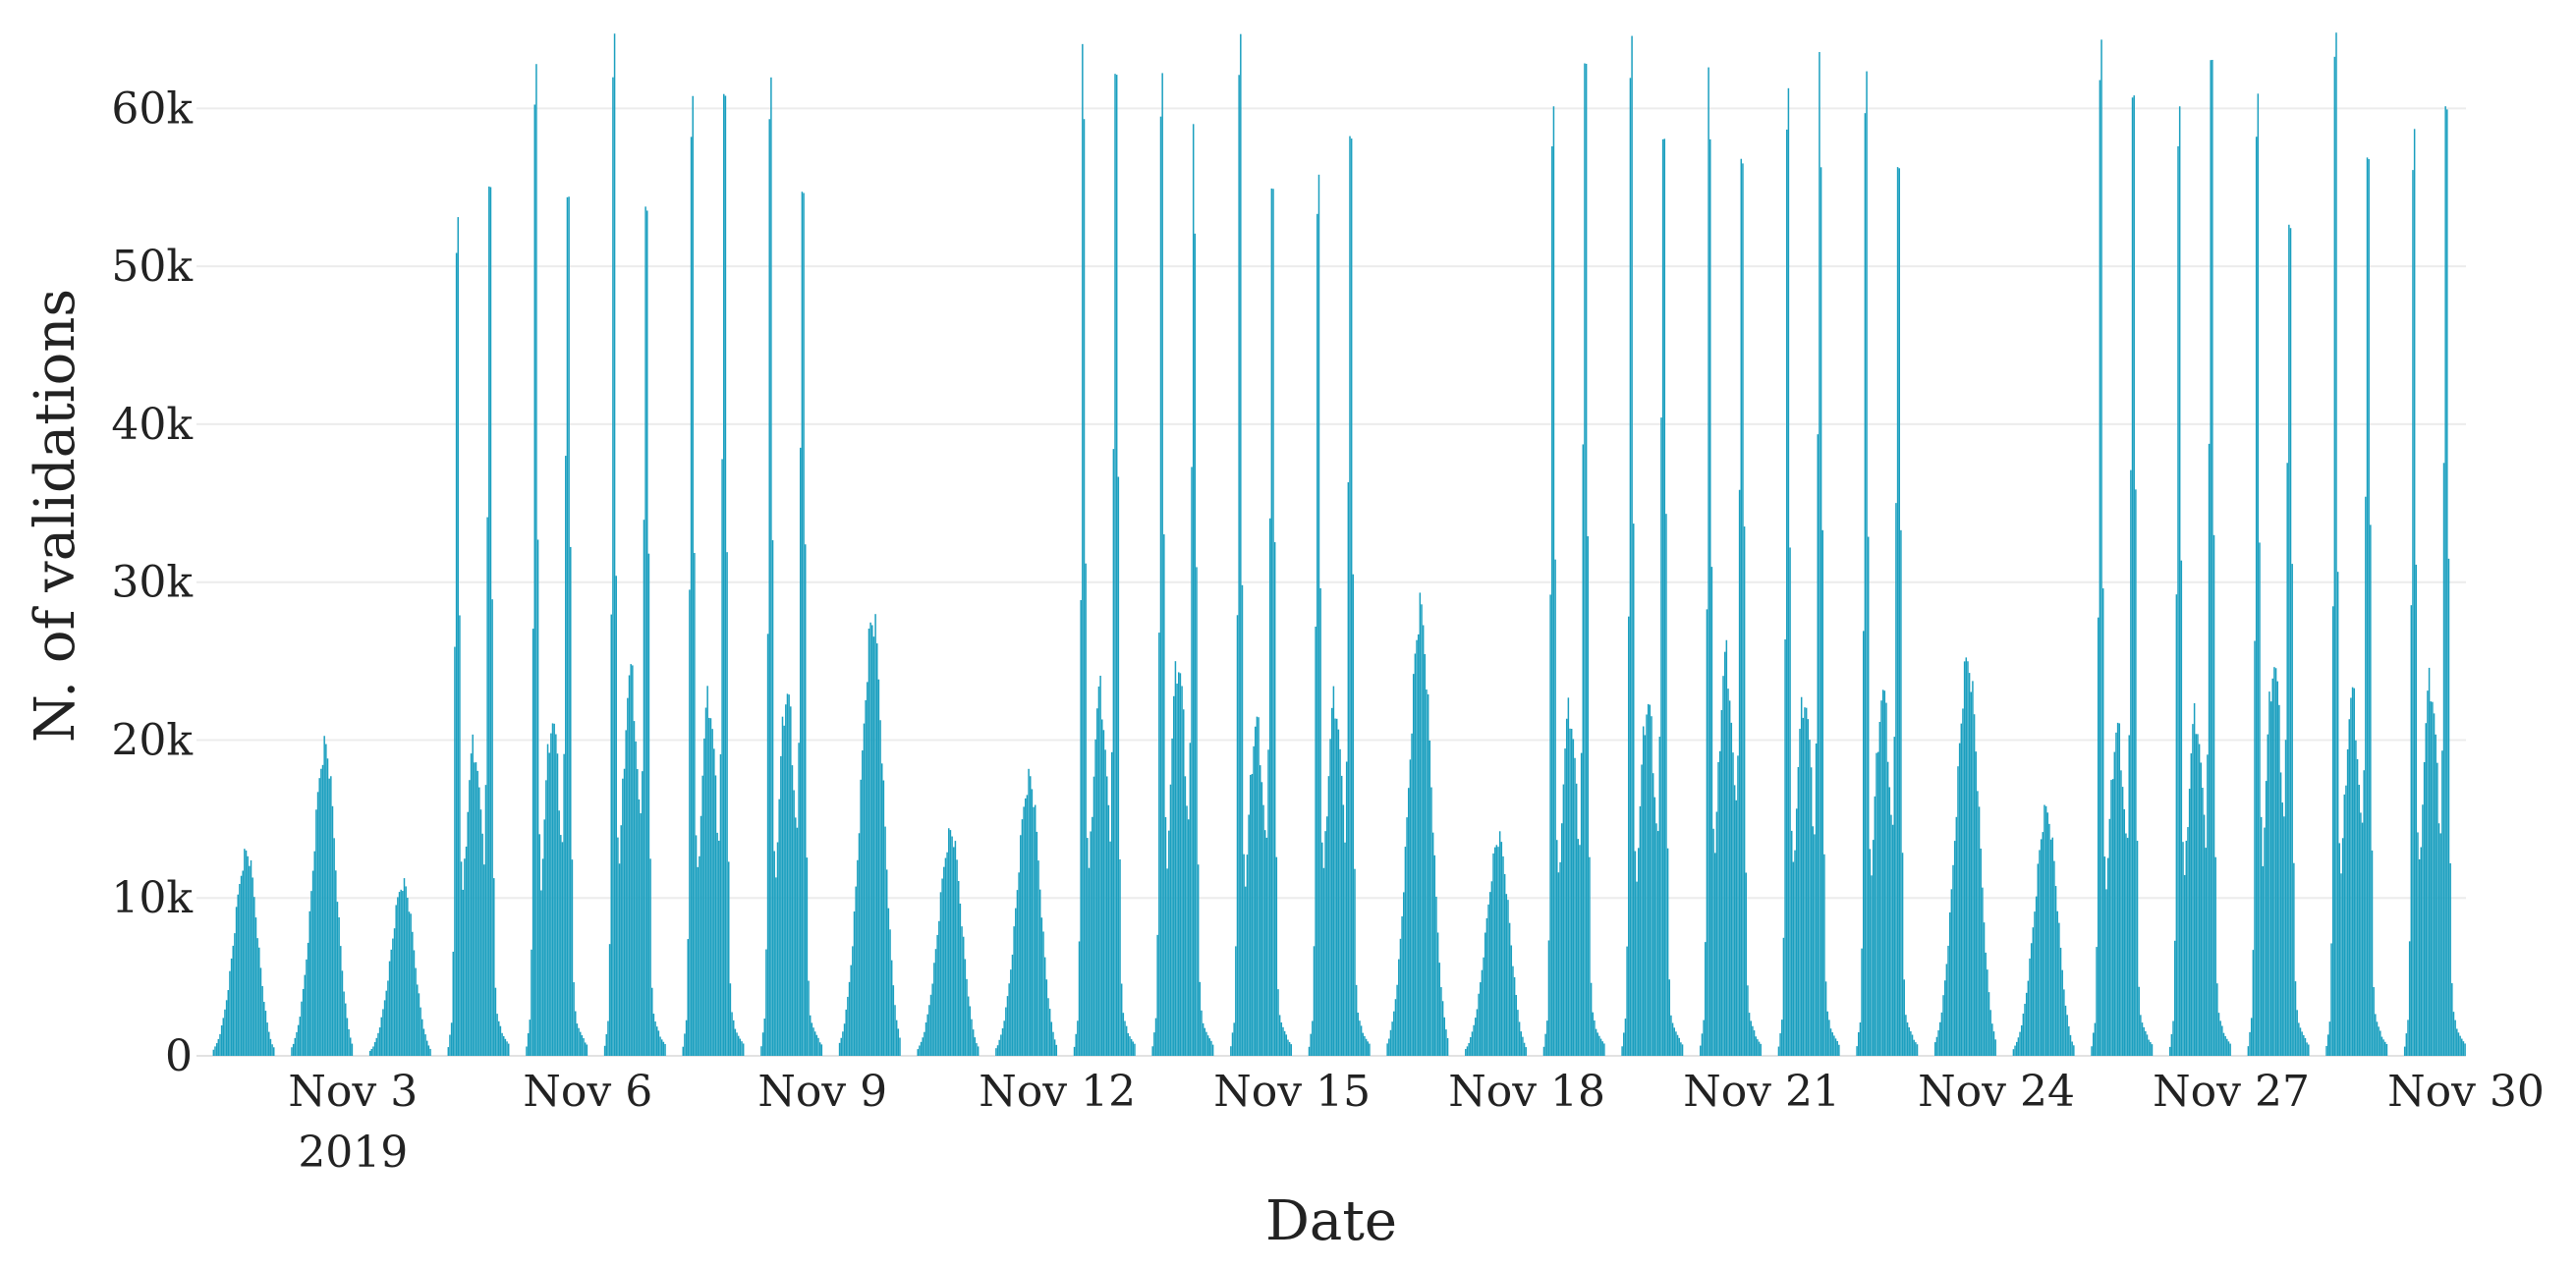 This screenshot has height=1268, width=2576. What do you see at coordinates (1331, 1221) in the screenshot?
I see `x-axis-title: Date` at bounding box center [1331, 1221].